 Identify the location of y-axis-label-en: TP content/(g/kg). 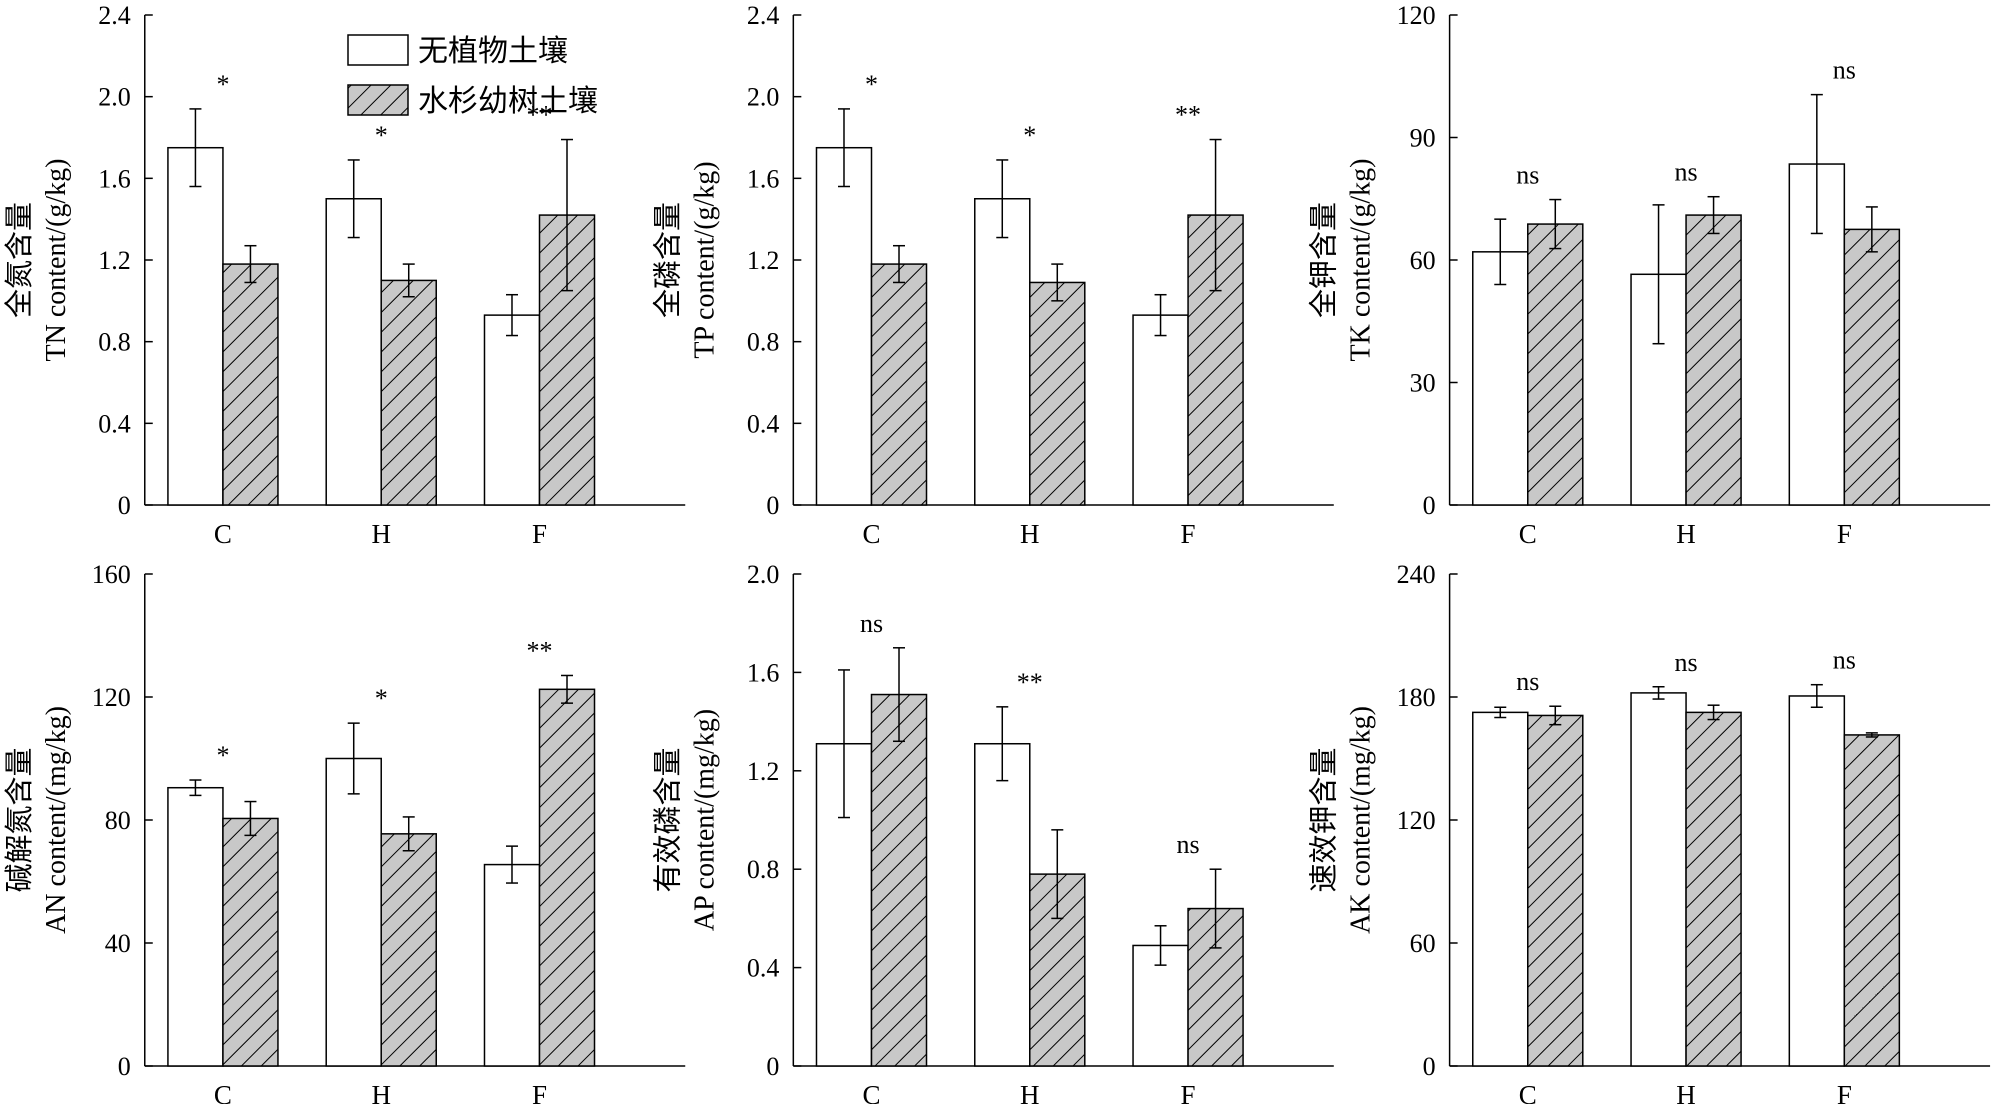
(704, 259).